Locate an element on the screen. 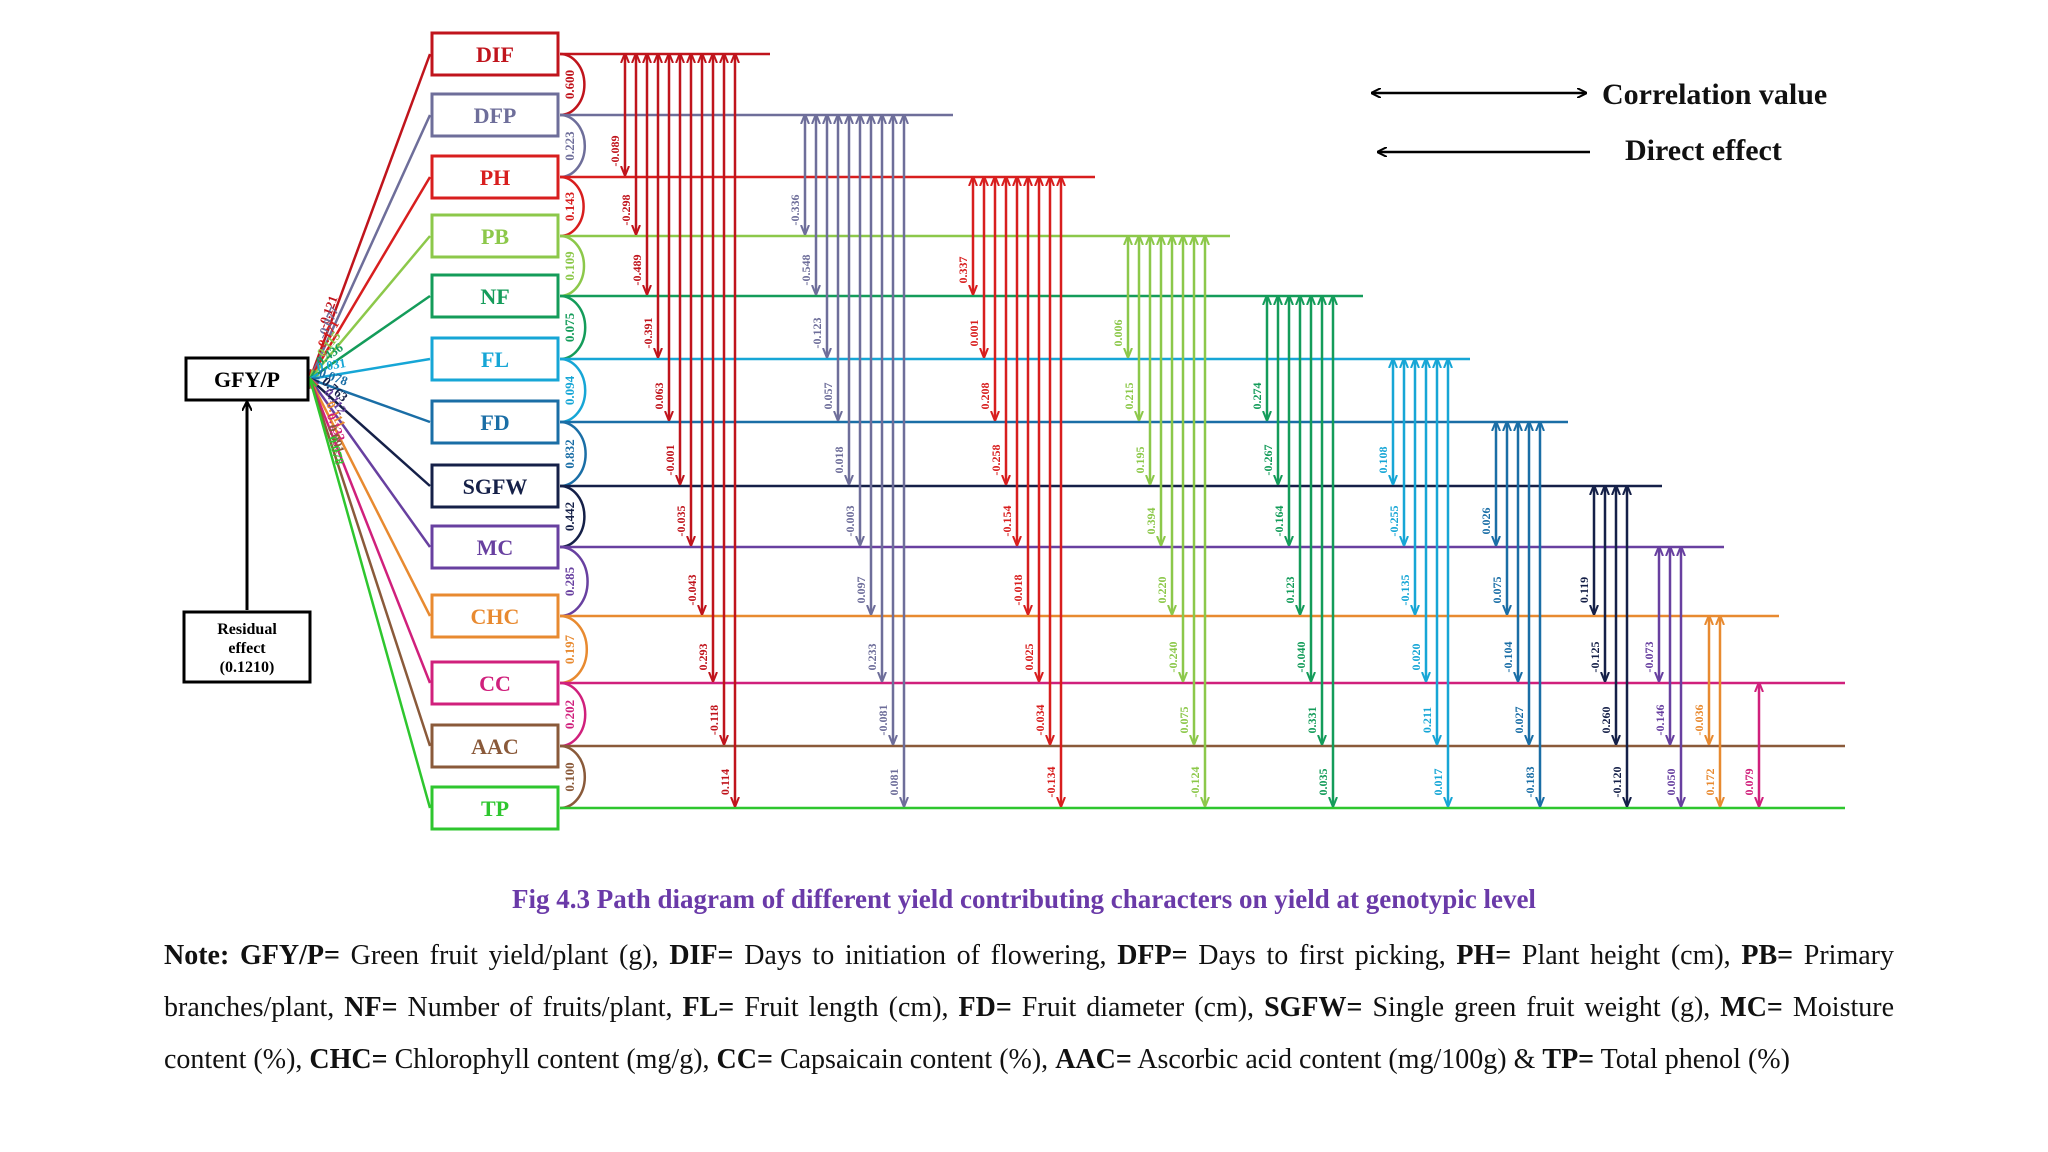 This screenshot has height=1152, width=2048. adjacent-correlation-value: 0.202 is located at coordinates (569, 714).